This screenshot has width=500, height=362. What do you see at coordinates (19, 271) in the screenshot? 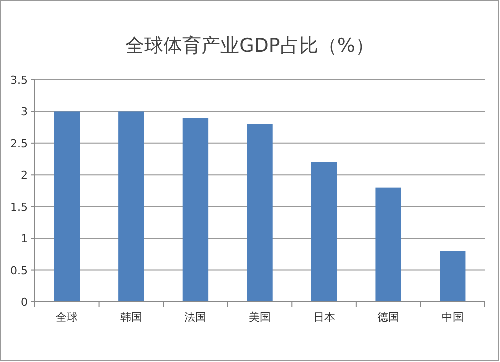
I see `y-tick-label: 0.5` at bounding box center [19, 271].